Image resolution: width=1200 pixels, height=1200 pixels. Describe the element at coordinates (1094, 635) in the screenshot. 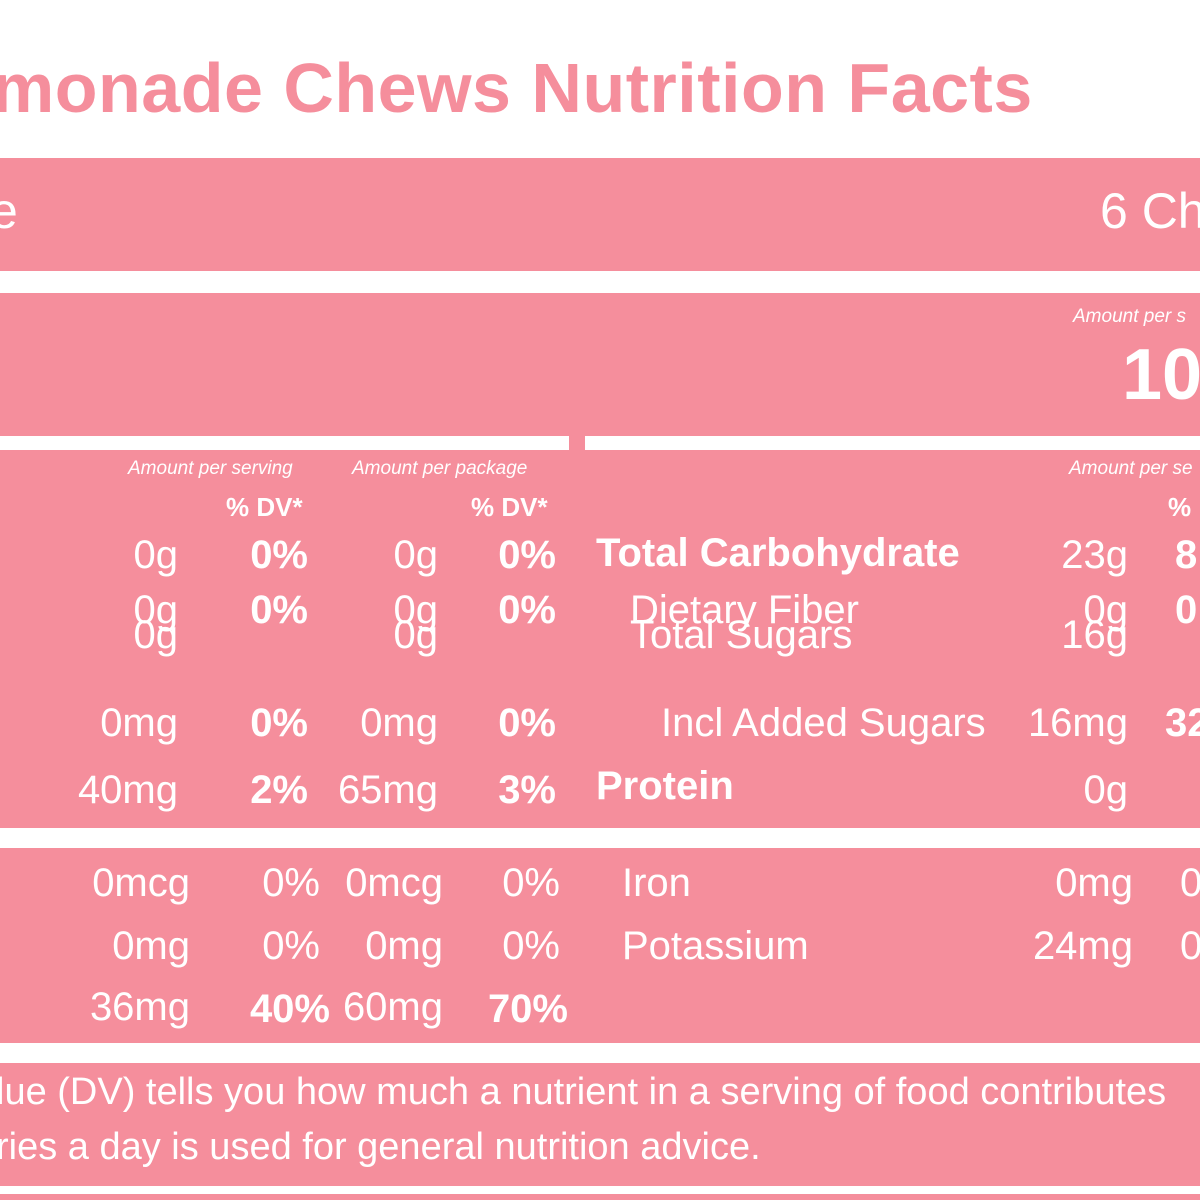

I see `nutrient-amount: 16g` at that location.